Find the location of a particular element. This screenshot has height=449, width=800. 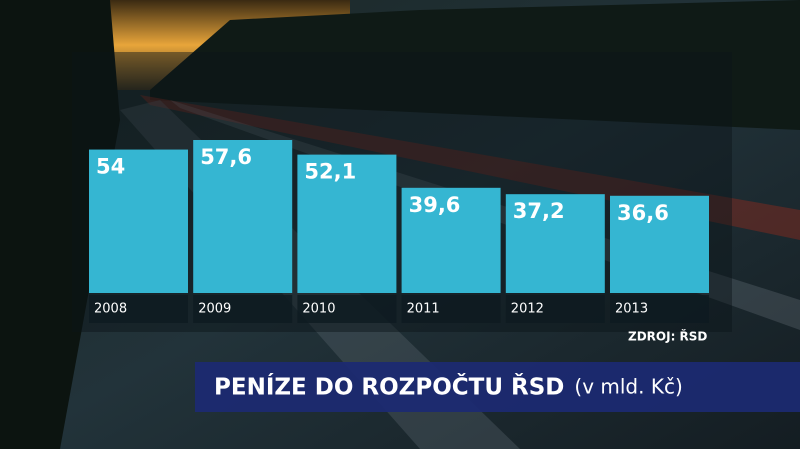

x-tick-label: 2011 is located at coordinates (423, 309).